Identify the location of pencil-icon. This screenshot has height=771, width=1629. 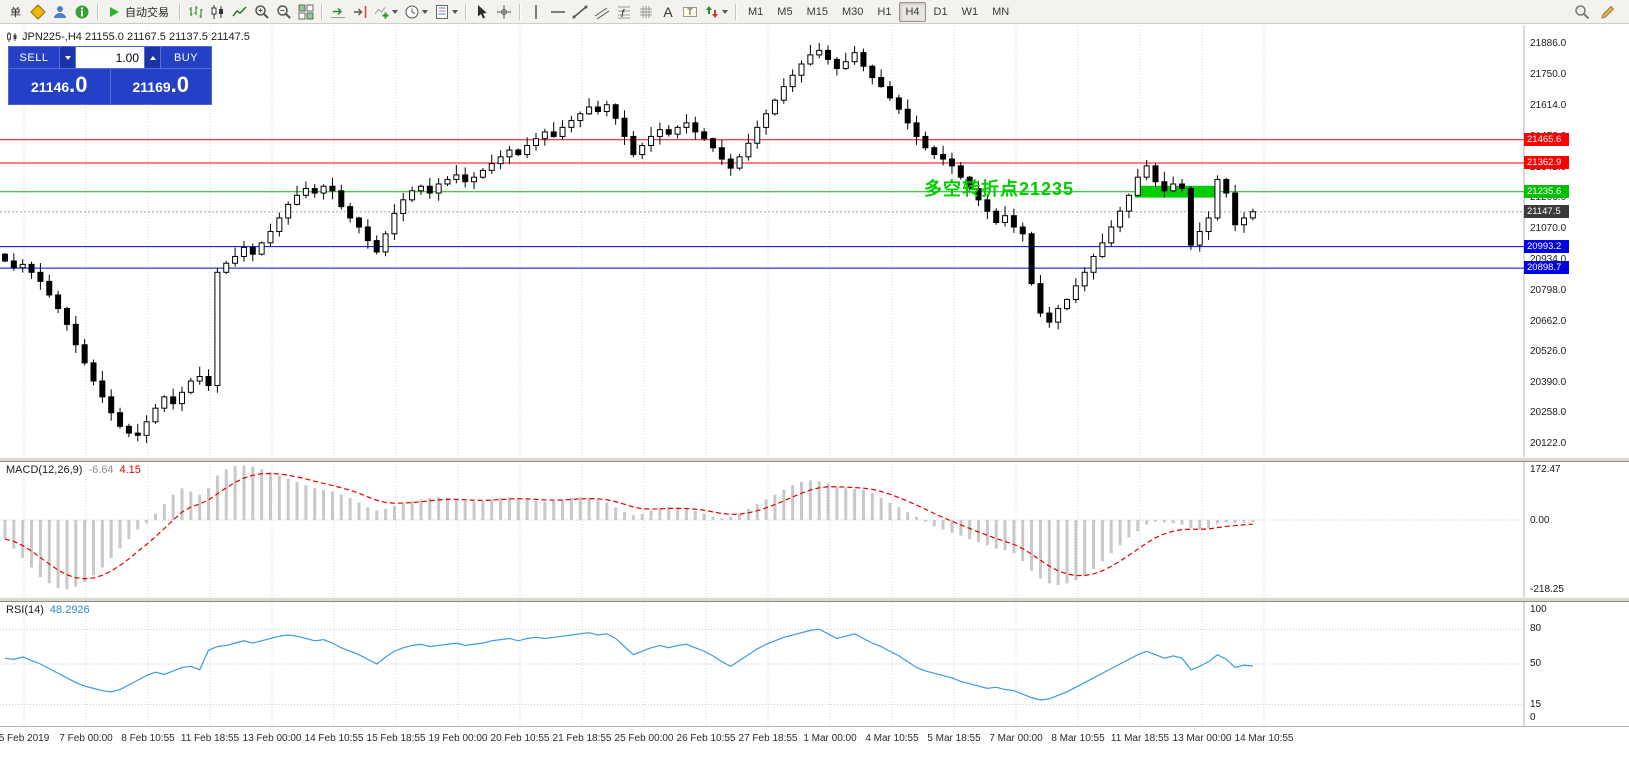
(1608, 12).